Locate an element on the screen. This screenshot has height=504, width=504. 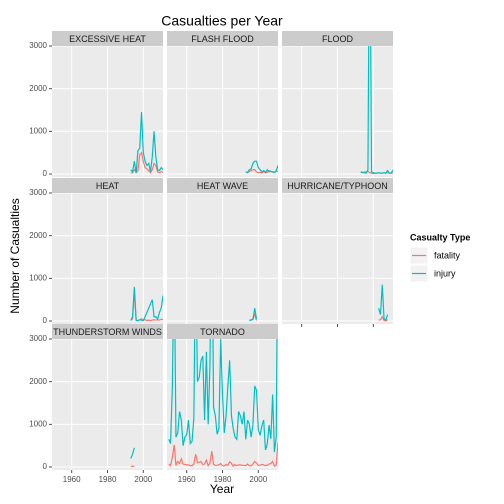
strip-label: FLOOD is located at coordinates (338, 39).